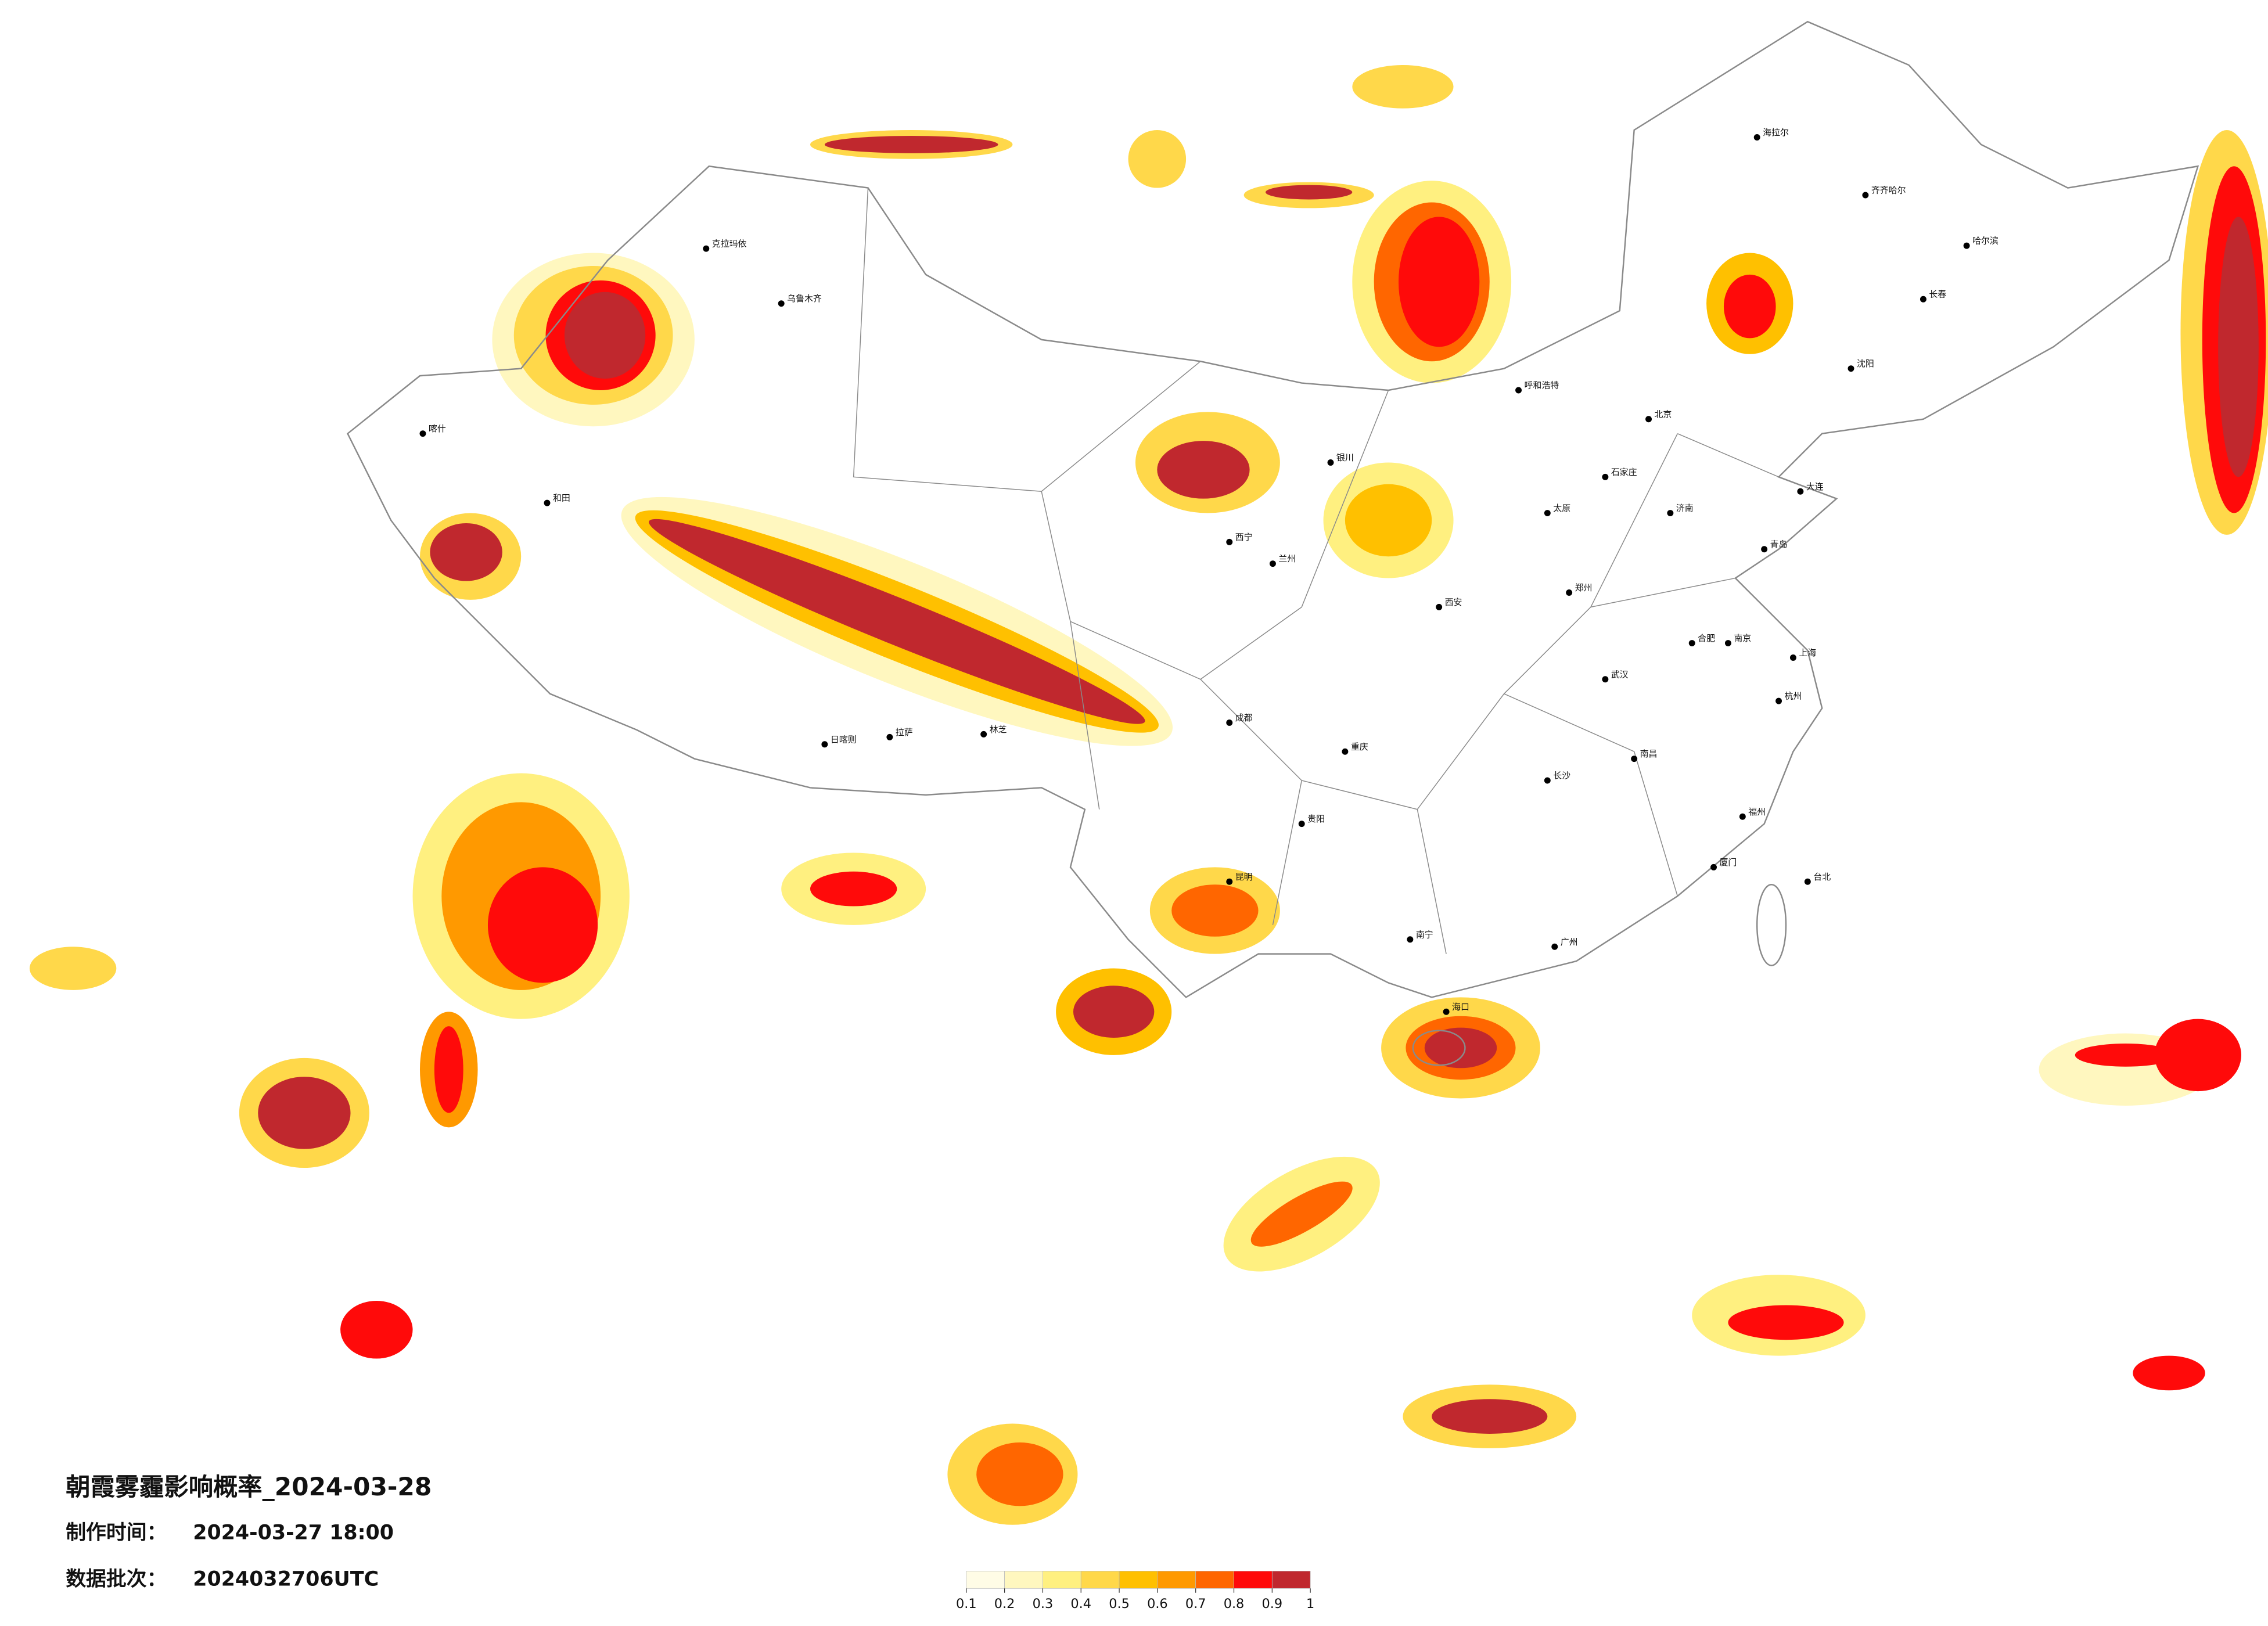  Describe the element at coordinates (286, 1579) in the screenshot. I see `batch: 2024032706UTC` at that location.